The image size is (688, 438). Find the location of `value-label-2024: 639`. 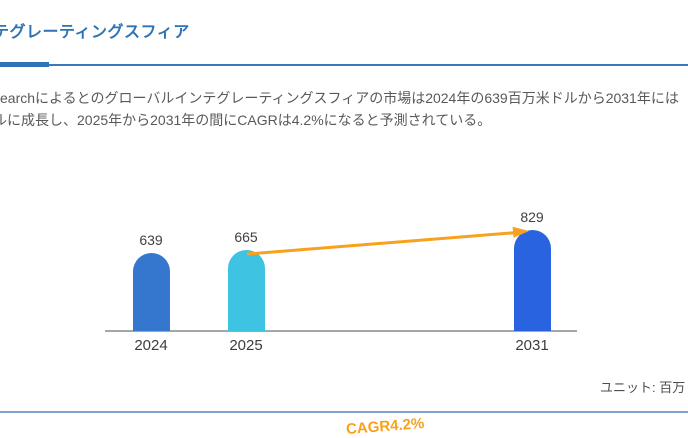

value-label-2024: 639 is located at coordinates (151, 240).